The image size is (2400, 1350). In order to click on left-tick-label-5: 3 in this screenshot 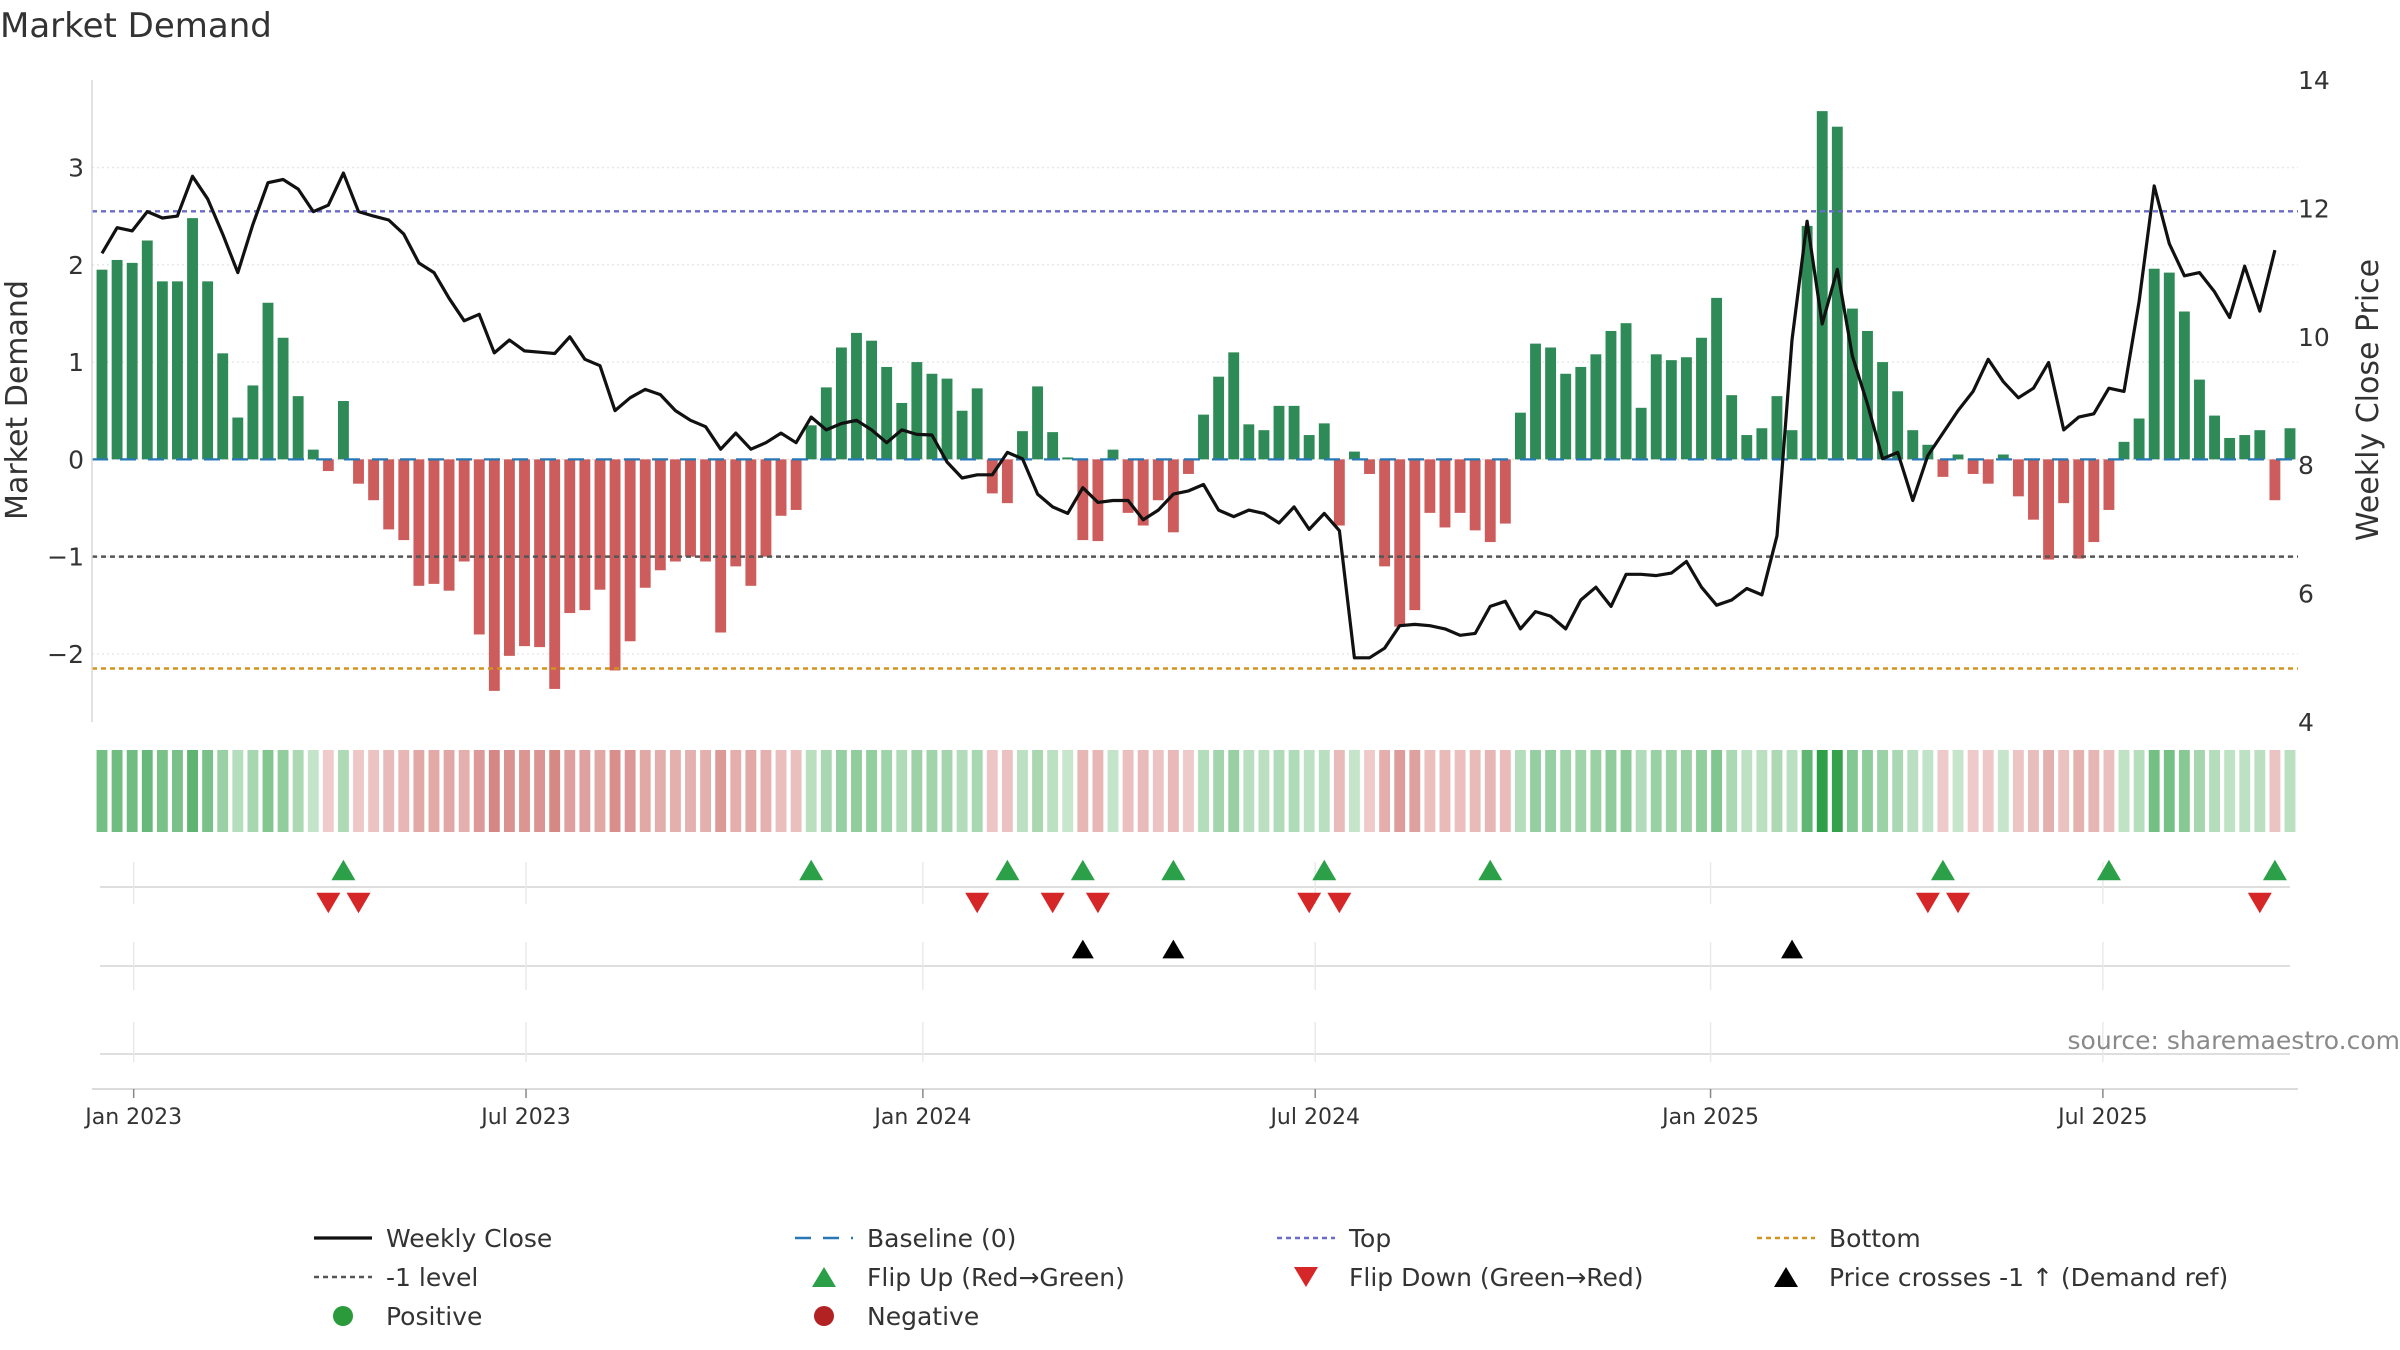, I will do `click(76, 168)`.